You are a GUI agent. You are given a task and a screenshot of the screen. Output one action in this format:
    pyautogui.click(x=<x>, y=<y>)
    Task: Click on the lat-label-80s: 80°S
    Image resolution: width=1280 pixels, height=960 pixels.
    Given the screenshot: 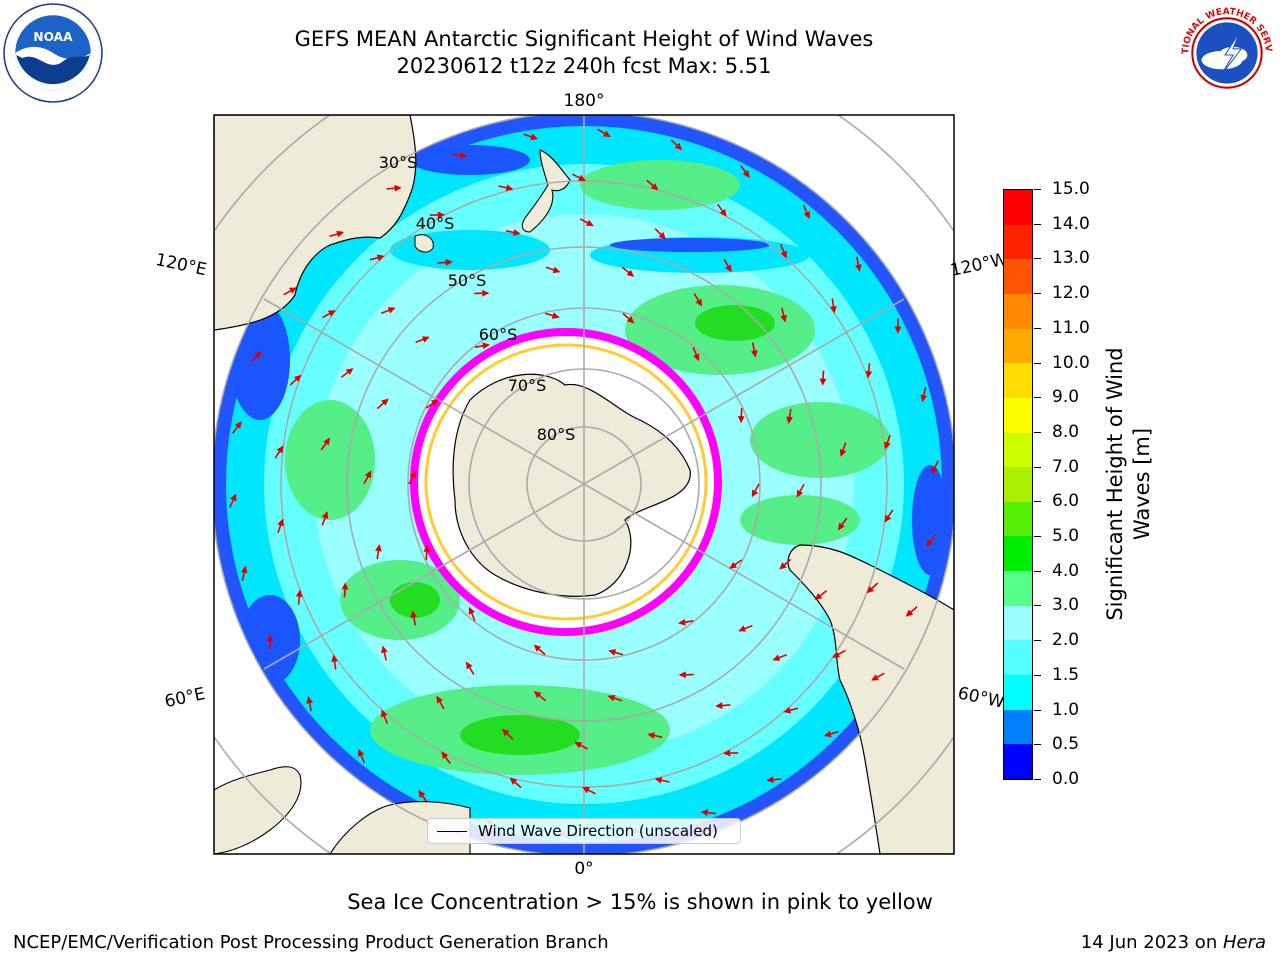 What is the action you would take?
    pyautogui.click(x=556, y=434)
    